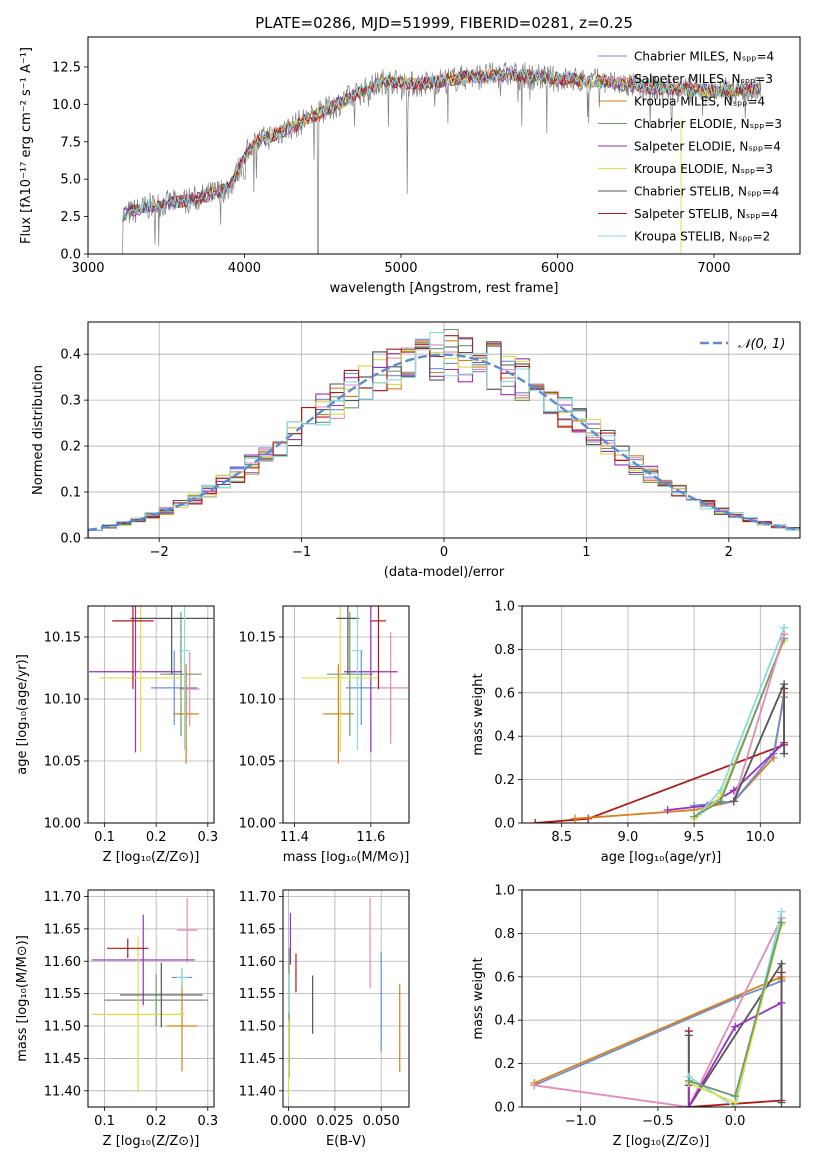  What do you see at coordinates (257, 638) in the screenshot?
I see `age-vs-mass-ytick-label: 10.15` at bounding box center [257, 638].